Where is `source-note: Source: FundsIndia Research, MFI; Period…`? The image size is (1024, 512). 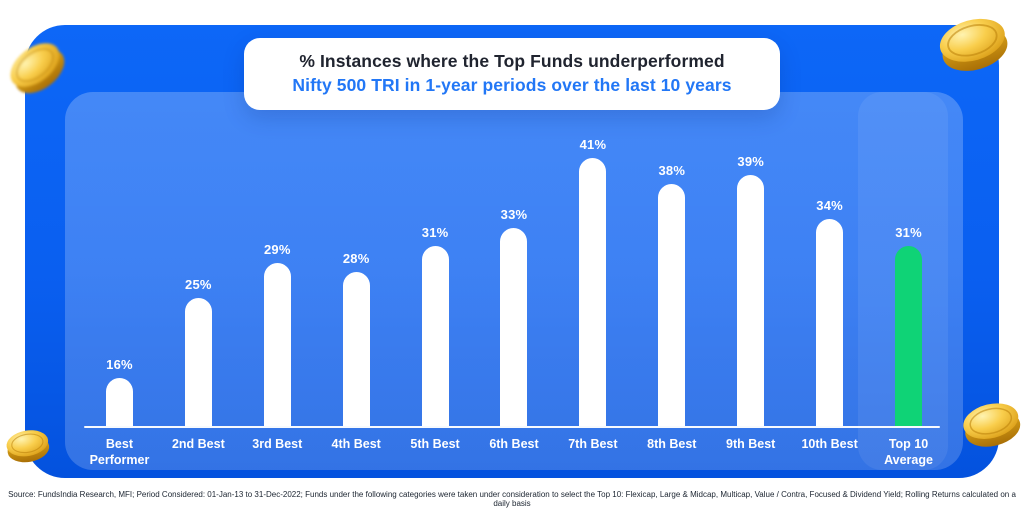
source-note: Source: FundsIndia Research, MFI; Period… is located at coordinates (512, 499).